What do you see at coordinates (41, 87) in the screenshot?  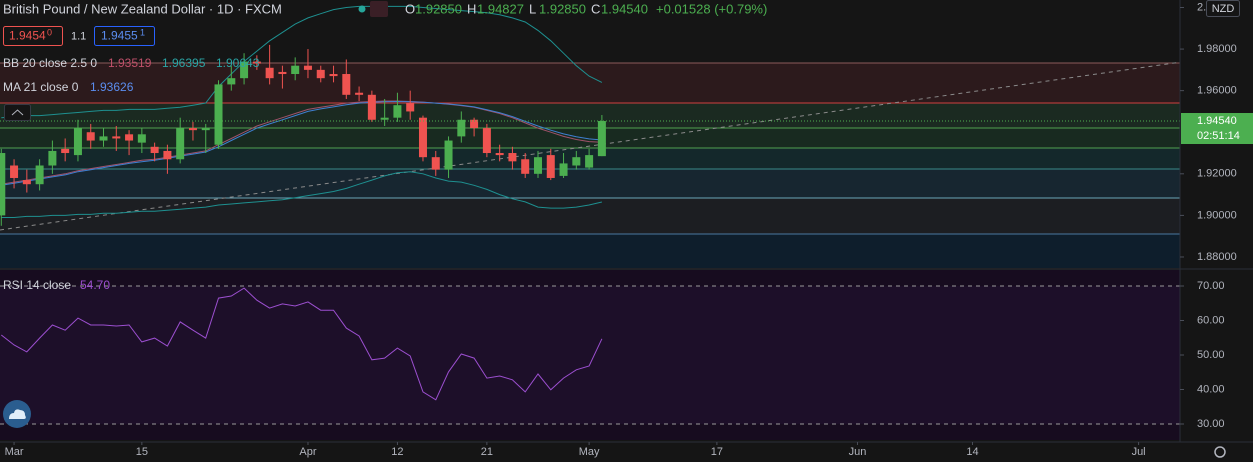 I see `ma-legend: MA 21 close 0` at bounding box center [41, 87].